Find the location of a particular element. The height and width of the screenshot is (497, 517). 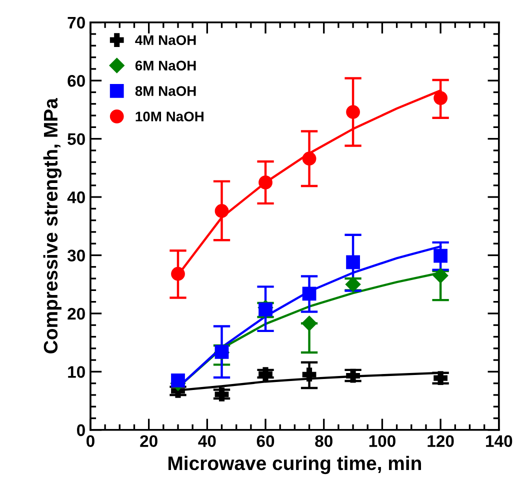

y-tick-label: 50 is located at coordinates (76, 139).